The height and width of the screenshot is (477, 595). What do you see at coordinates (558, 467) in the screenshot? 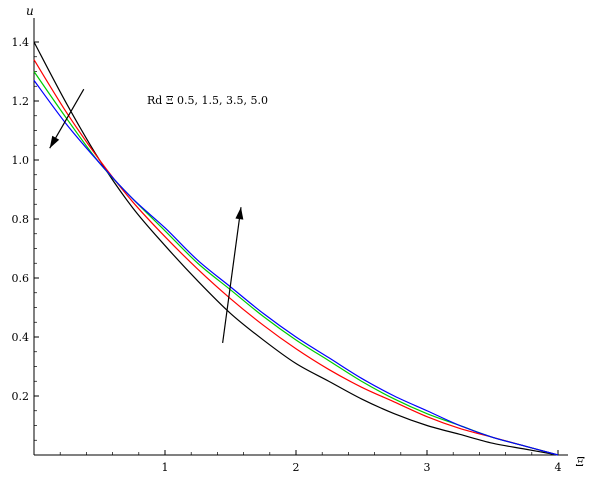
I see `x-tick-label: 4` at bounding box center [558, 467].